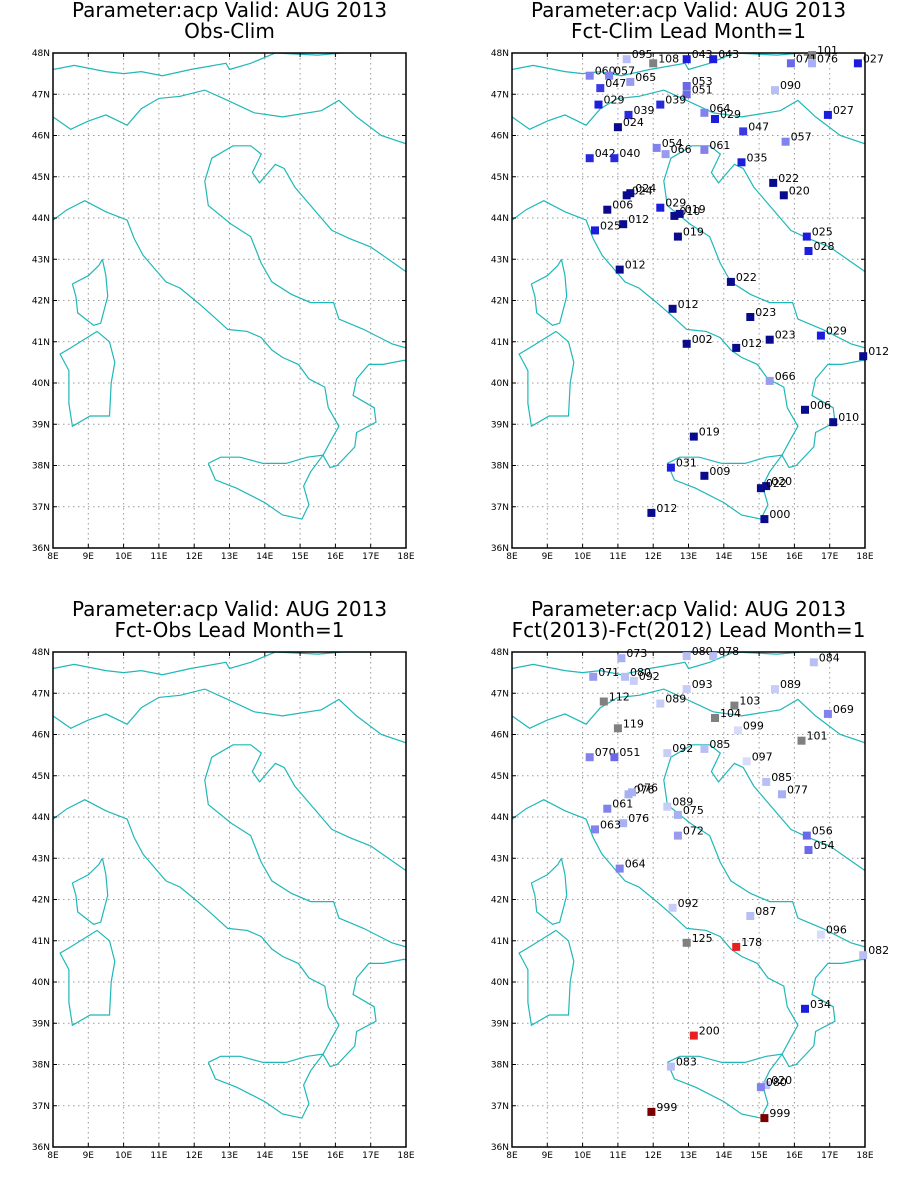 This screenshot has width=920, height=1200. I want to click on y-tick-label: 37N, so click(500, 1107).